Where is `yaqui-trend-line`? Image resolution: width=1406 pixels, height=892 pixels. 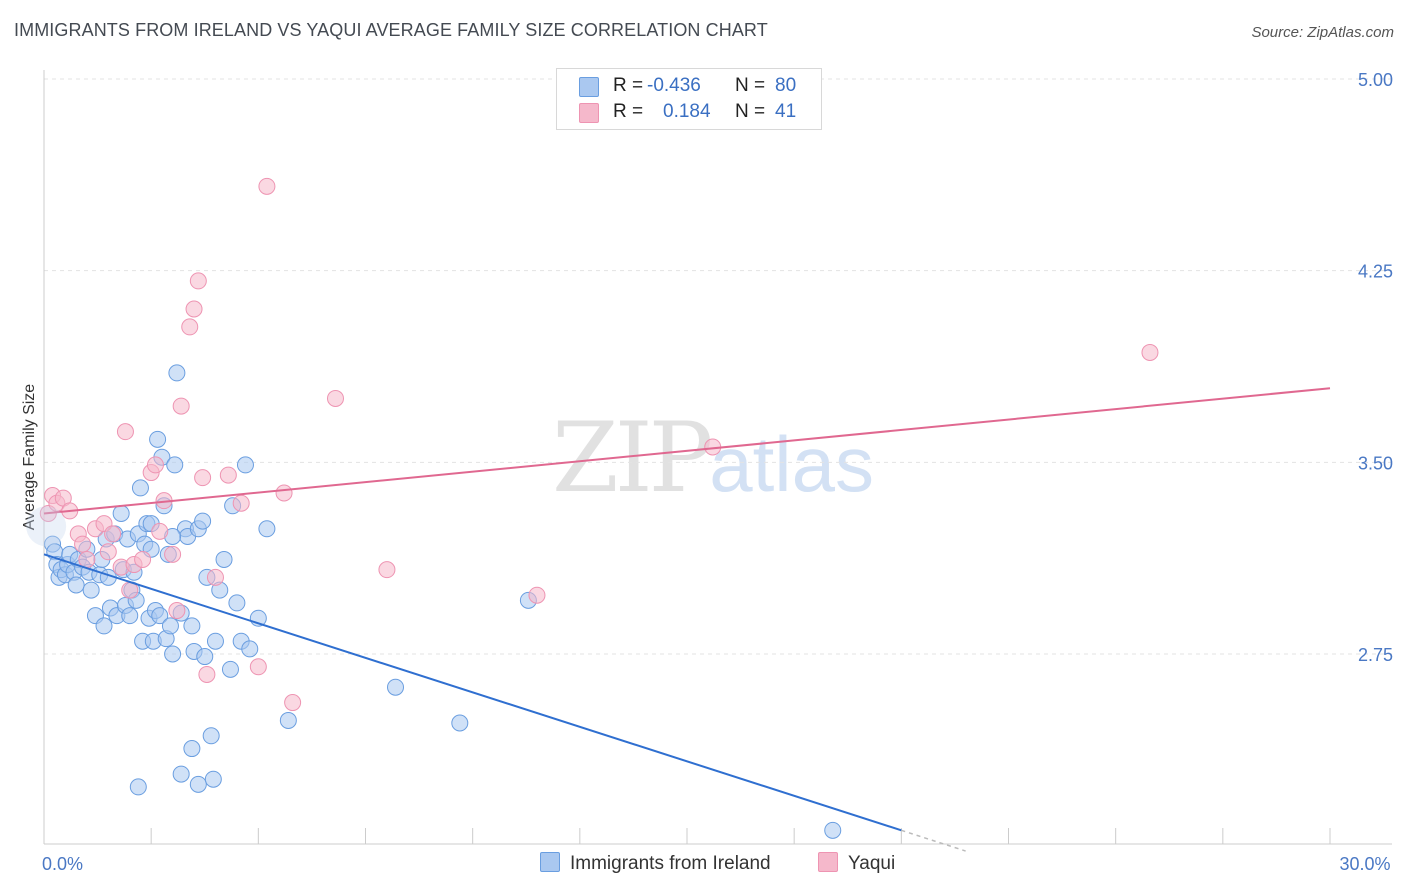
yaqui-trend-line is located at coordinates (687, 451).